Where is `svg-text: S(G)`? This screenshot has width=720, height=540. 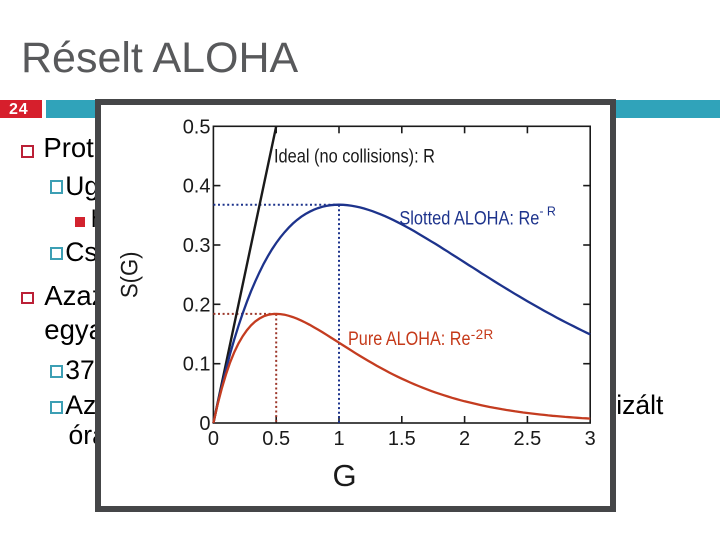 svg-text: S(G) is located at coordinates (129, 274).